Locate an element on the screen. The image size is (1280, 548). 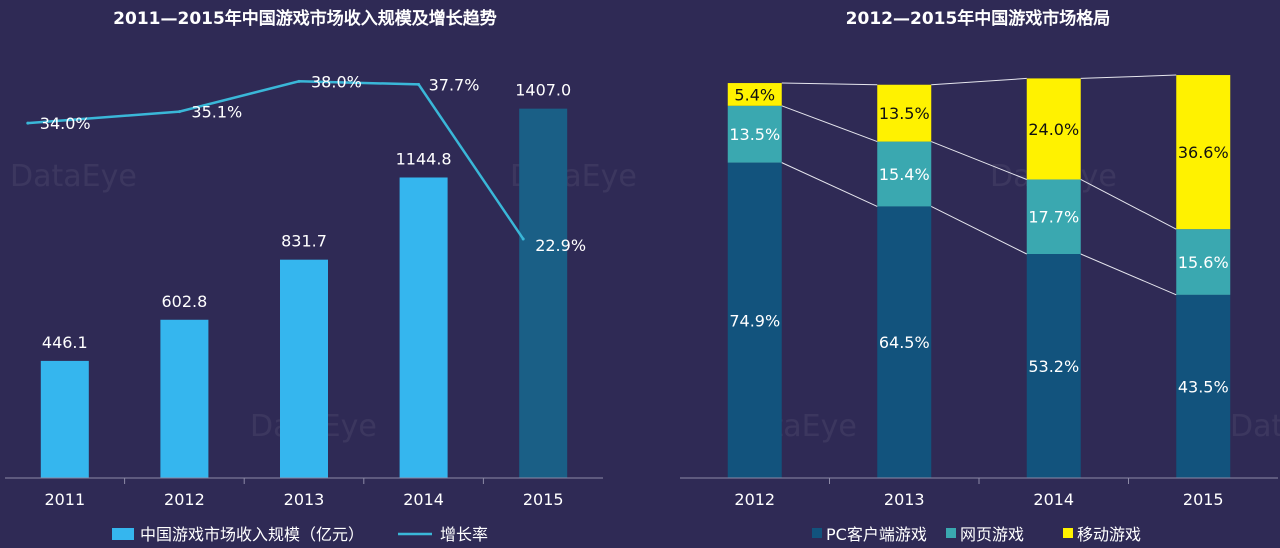
left-tick-2012: 2012 is located at coordinates (184, 499).